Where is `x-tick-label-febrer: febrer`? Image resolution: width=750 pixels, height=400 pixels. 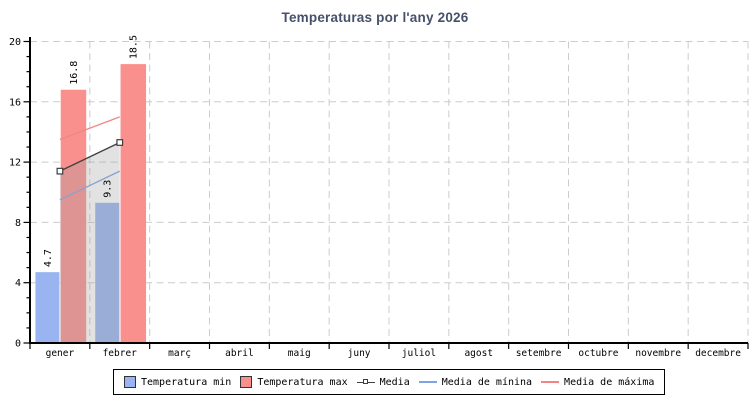
x-tick-label-febrer: febrer is located at coordinates (120, 353).